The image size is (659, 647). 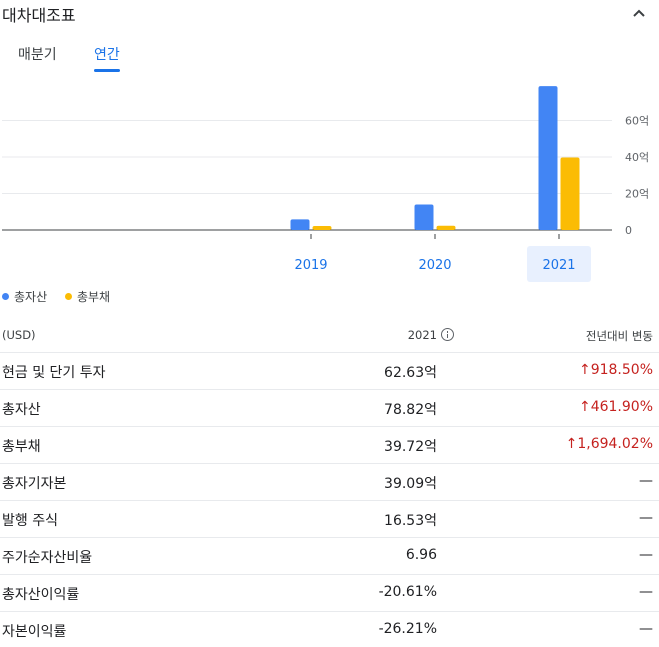 I want to click on x-tick-label: 2019, so click(x=310, y=265).